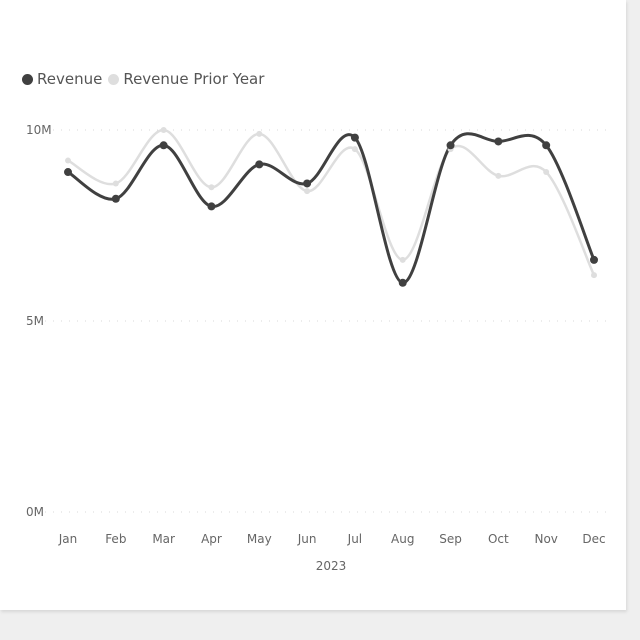  Describe the element at coordinates (259, 539) in the screenshot. I see `x-tick-label: May` at that location.